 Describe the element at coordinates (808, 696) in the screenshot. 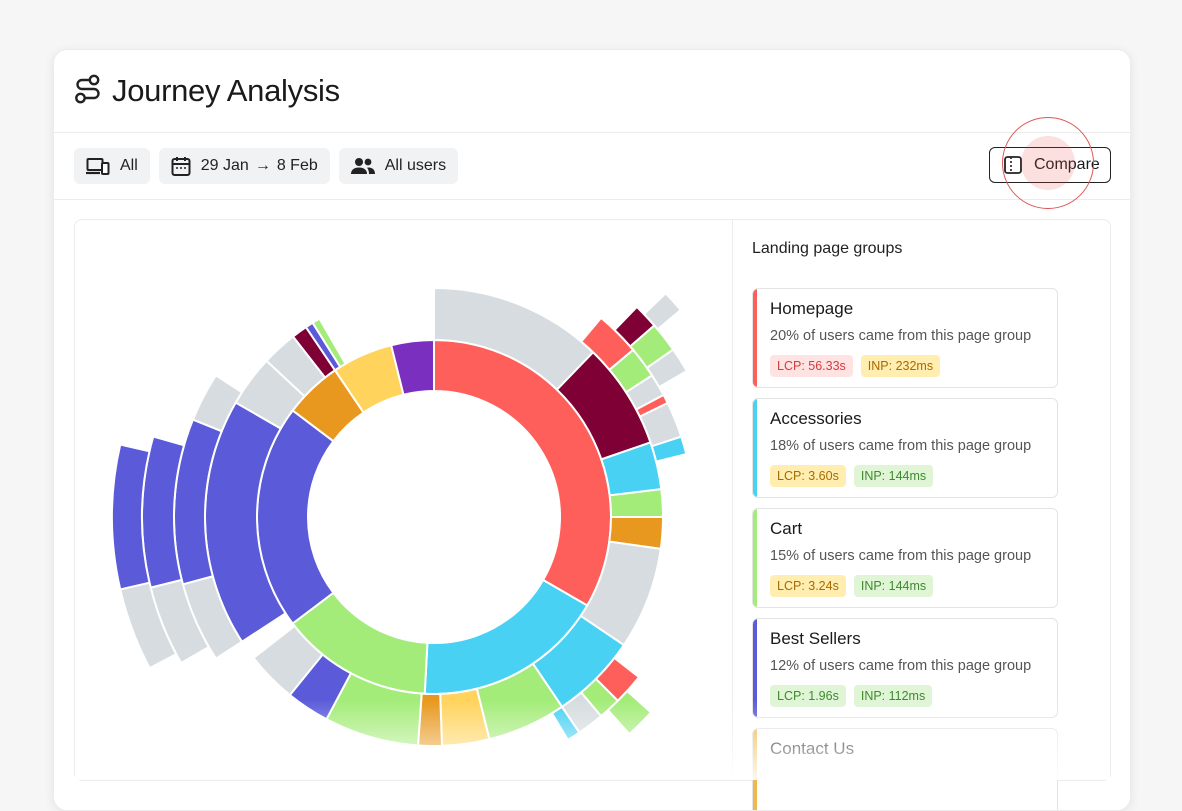

I see `lcp-badge: LCP: 1.96s` at that location.